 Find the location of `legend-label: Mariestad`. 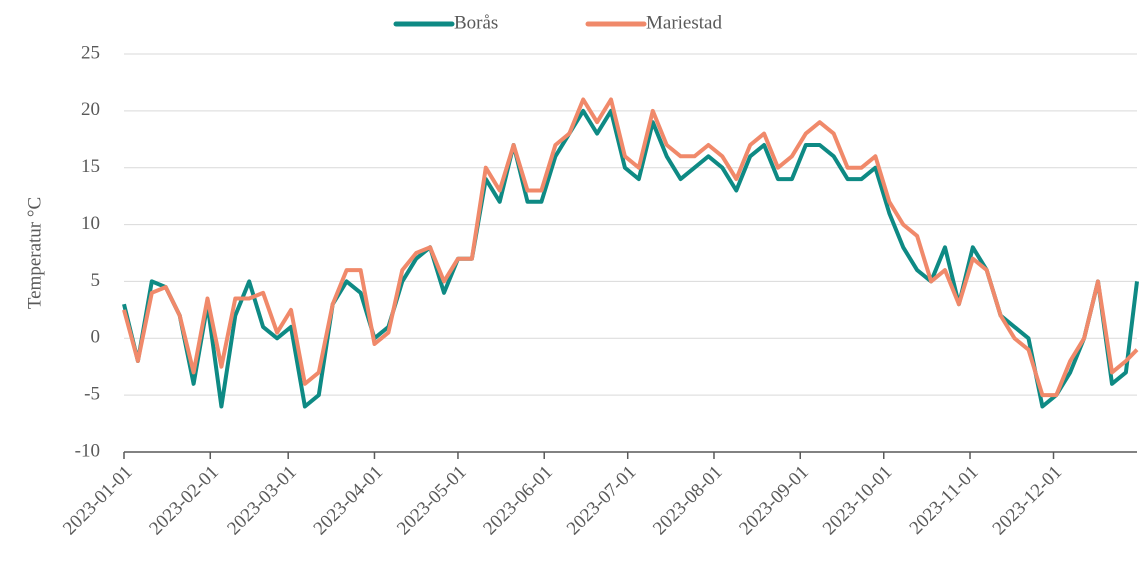

legend-label: Mariestad is located at coordinates (684, 22).